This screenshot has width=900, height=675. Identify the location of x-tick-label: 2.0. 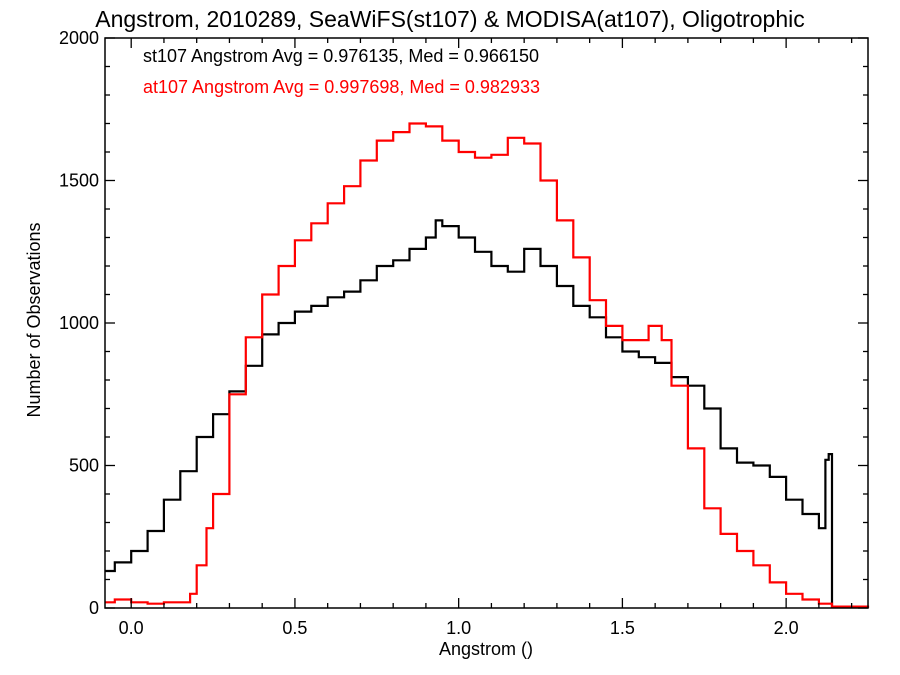
(786, 628).